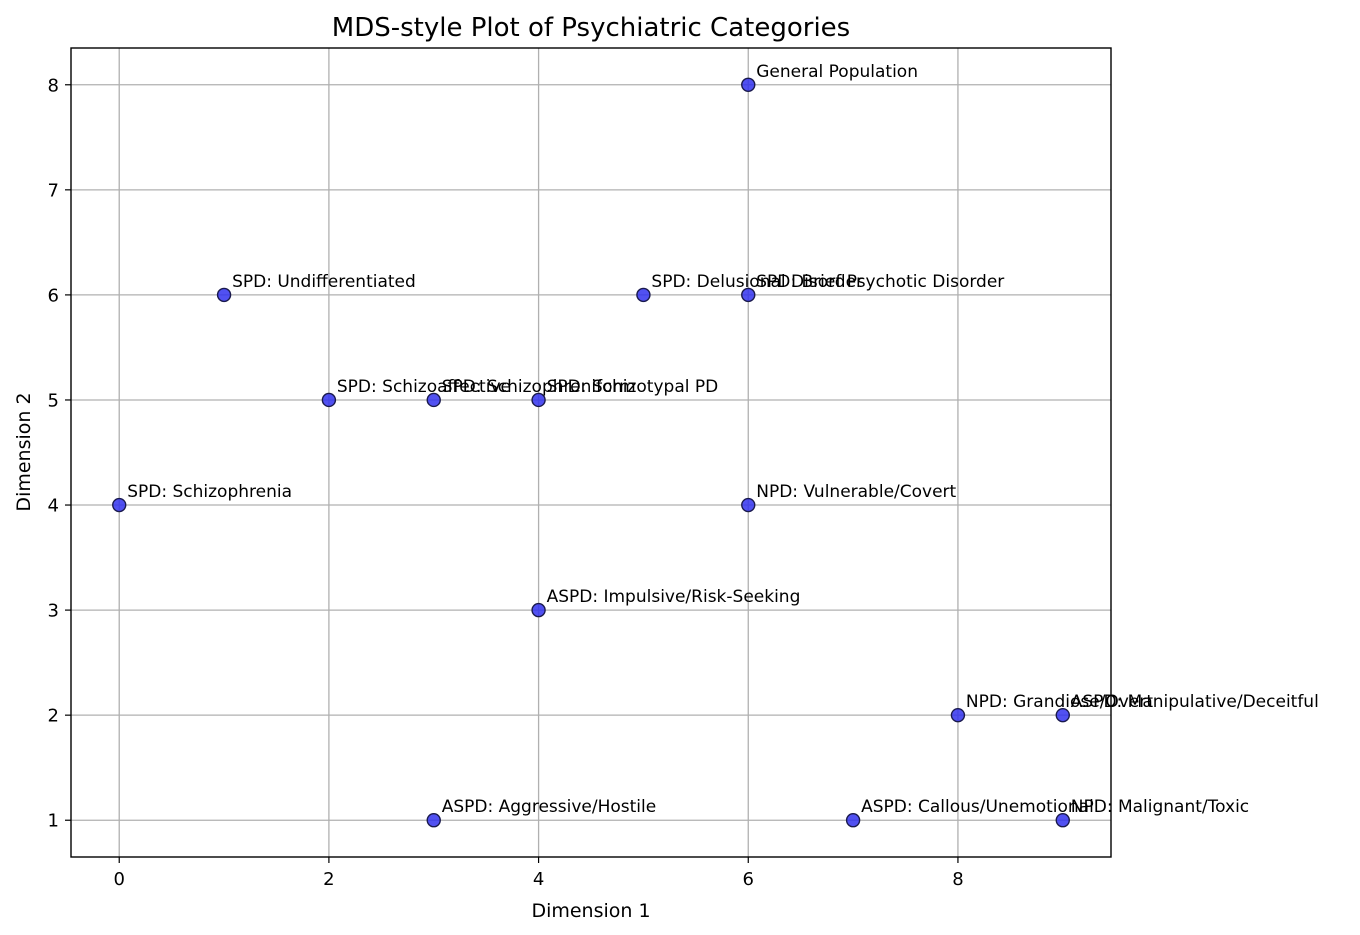 The width and height of the screenshot is (1360, 935). Describe the element at coordinates (53, 400) in the screenshot. I see `y-tick-label: 5` at that location.